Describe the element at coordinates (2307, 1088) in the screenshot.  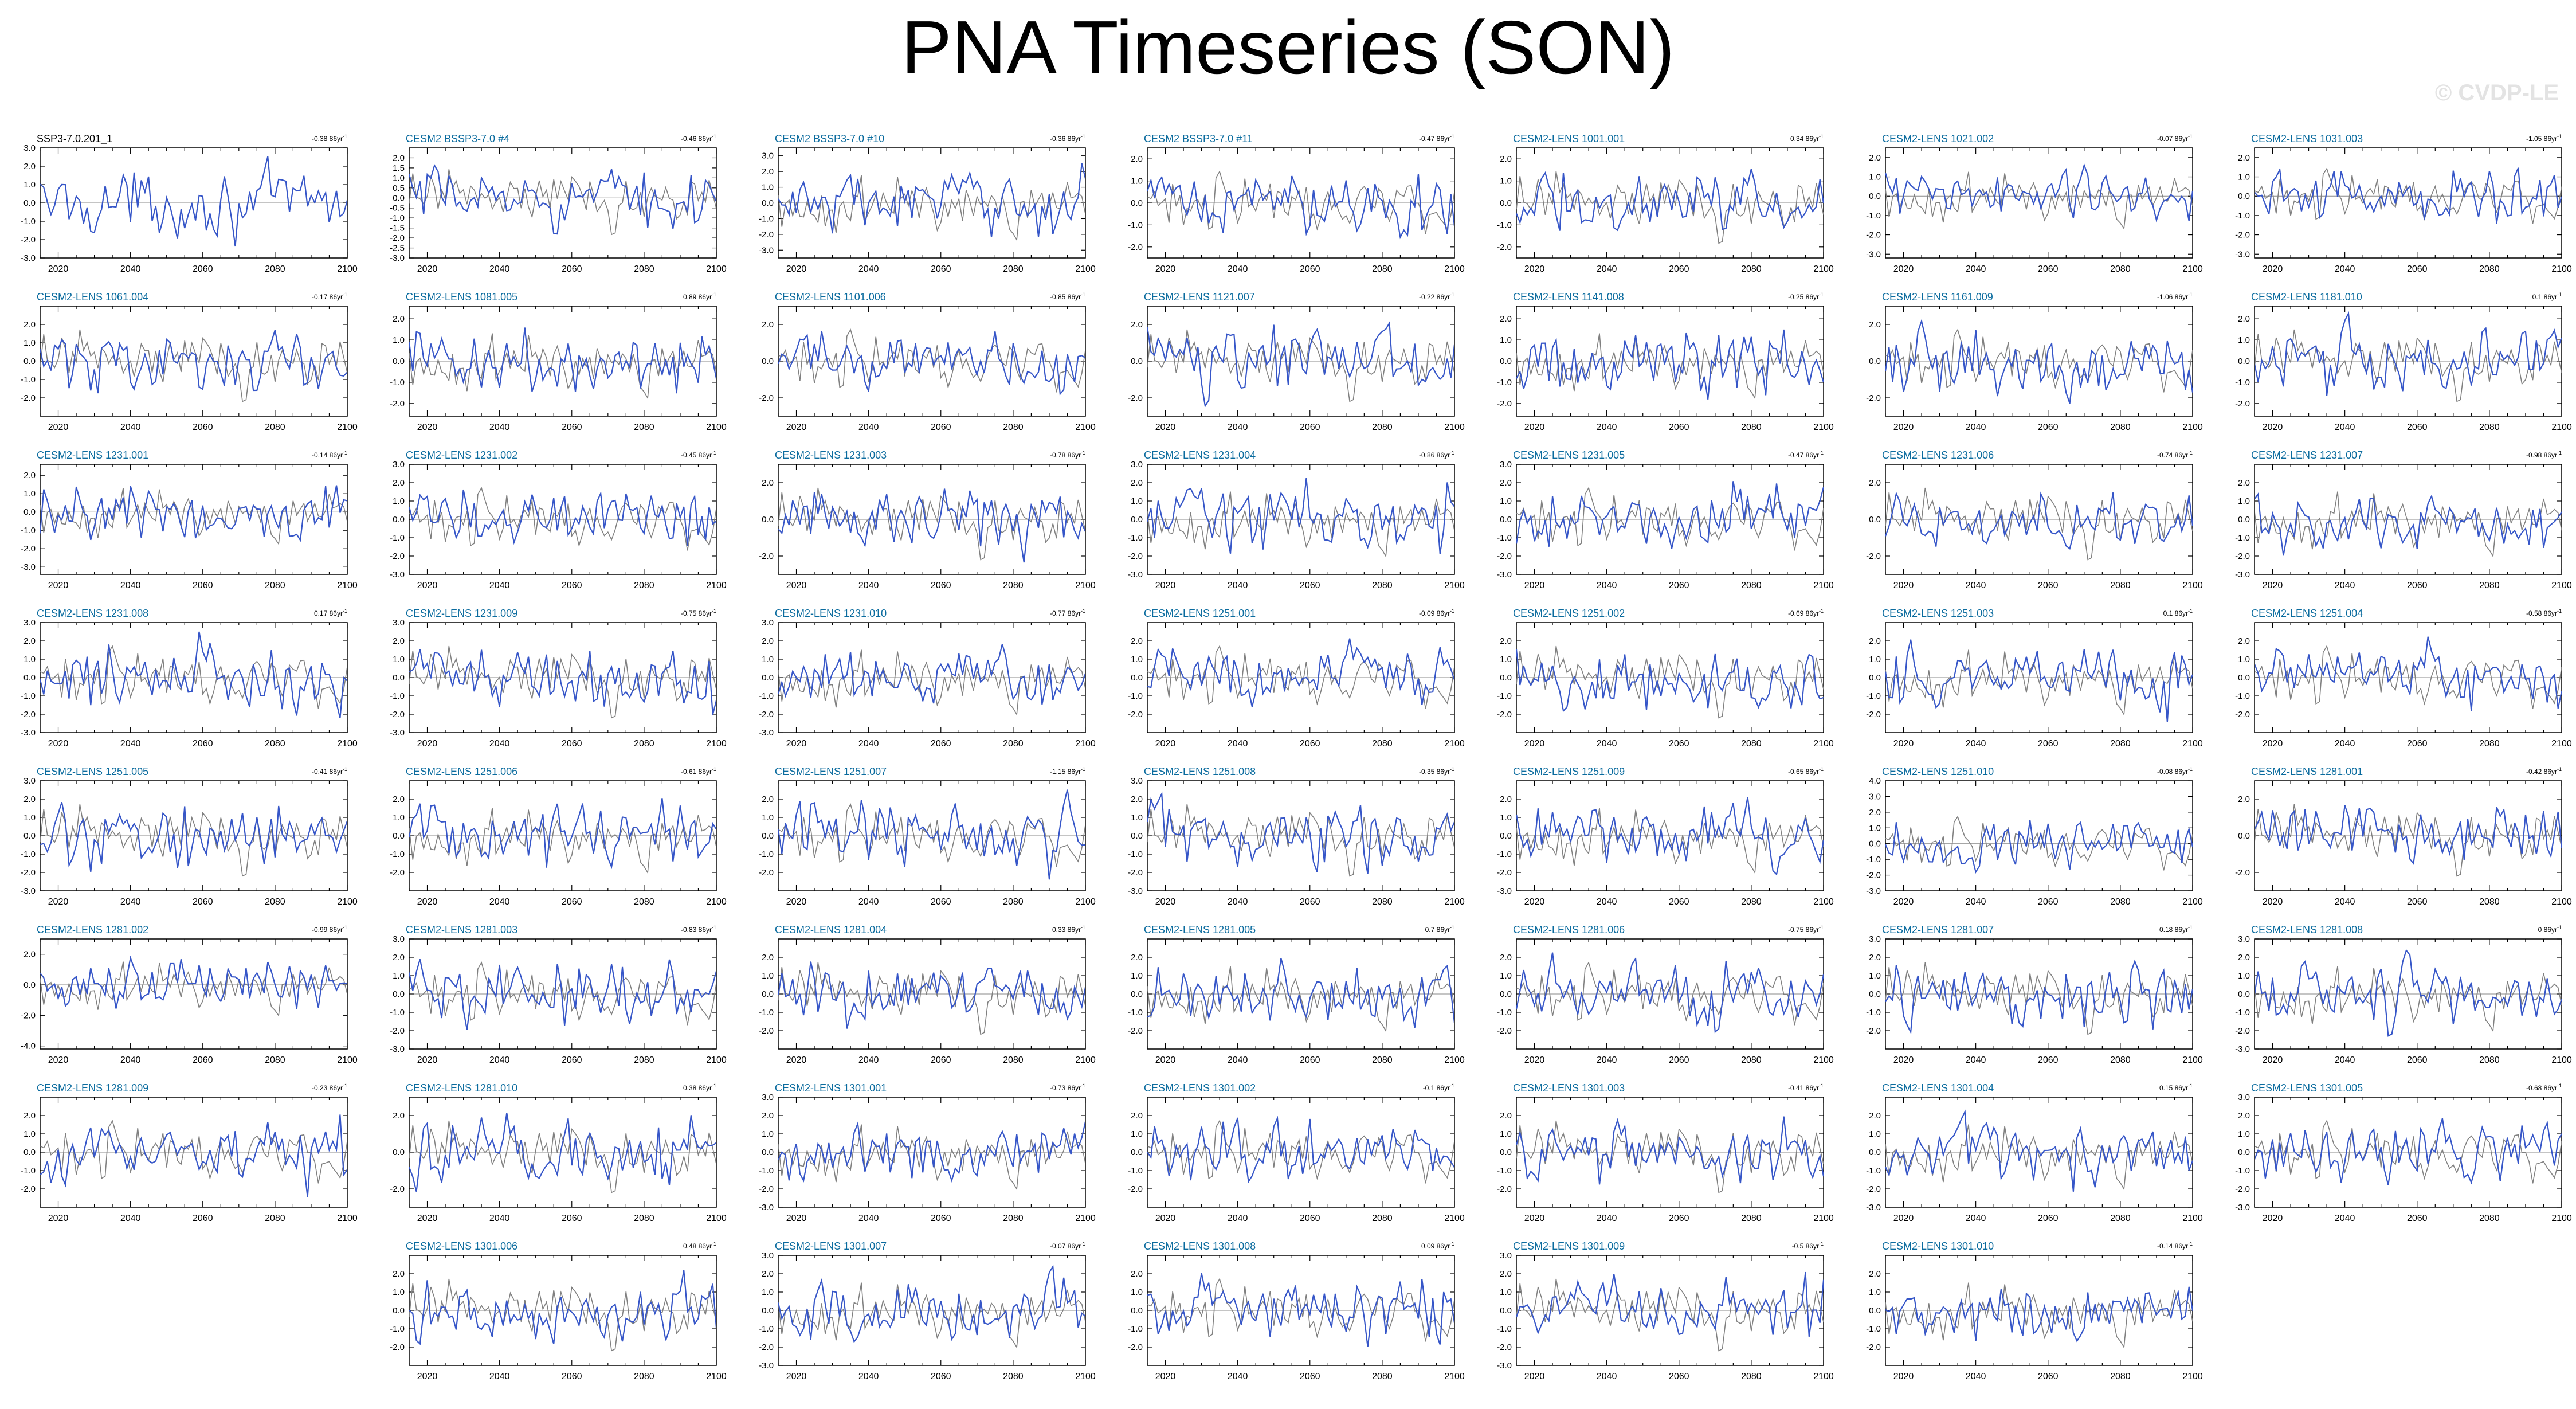
I see `panel-label: CESM2-LENS 1301.005` at that location.